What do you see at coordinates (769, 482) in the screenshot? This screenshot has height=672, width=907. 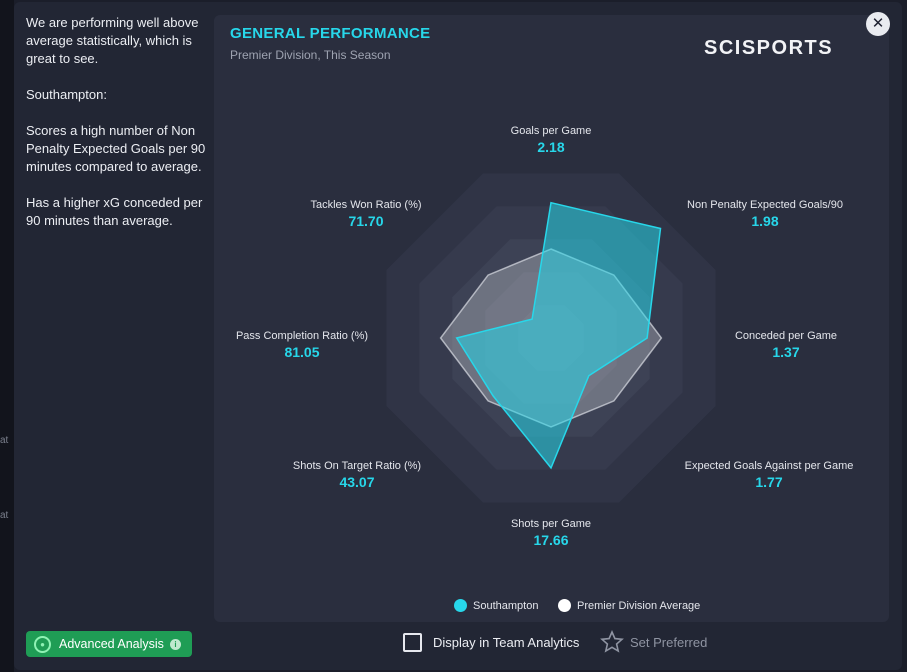 I see `axis-value: 1.77` at bounding box center [769, 482].